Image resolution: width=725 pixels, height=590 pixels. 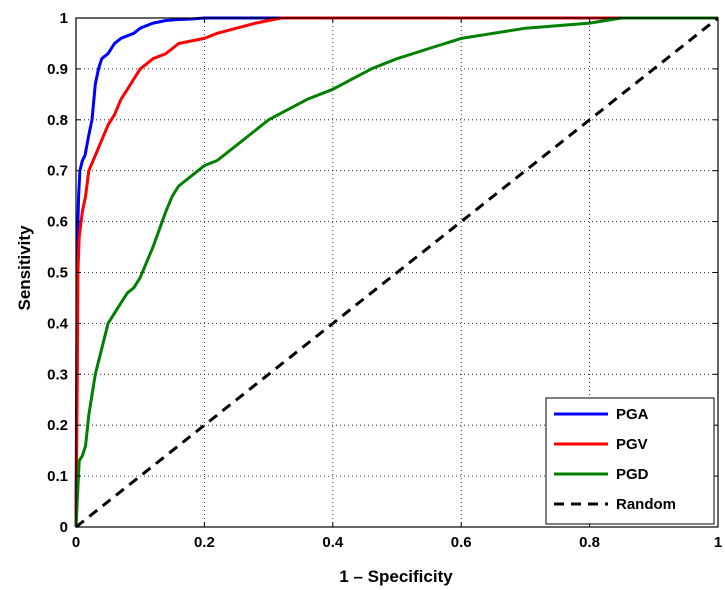 What do you see at coordinates (632, 414) in the screenshot?
I see `legend-label-pga: PGA` at bounding box center [632, 414].